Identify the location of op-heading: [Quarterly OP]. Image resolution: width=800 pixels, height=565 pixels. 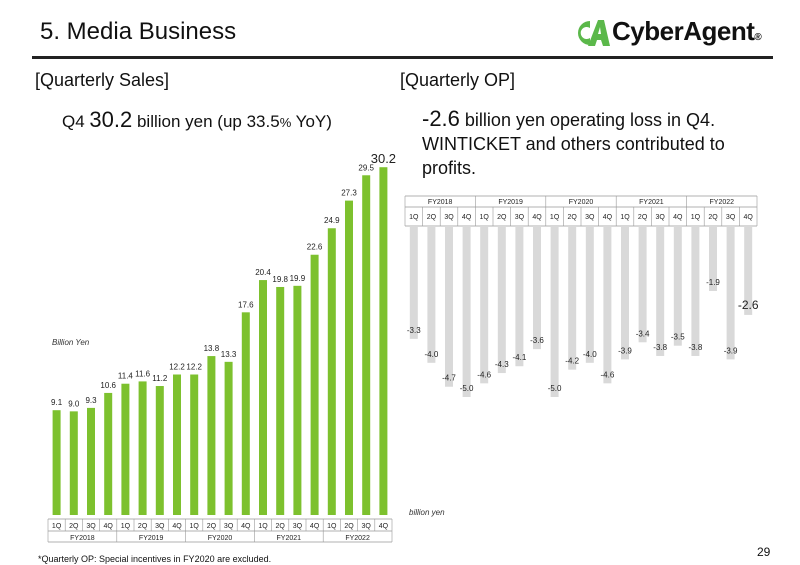
(458, 80).